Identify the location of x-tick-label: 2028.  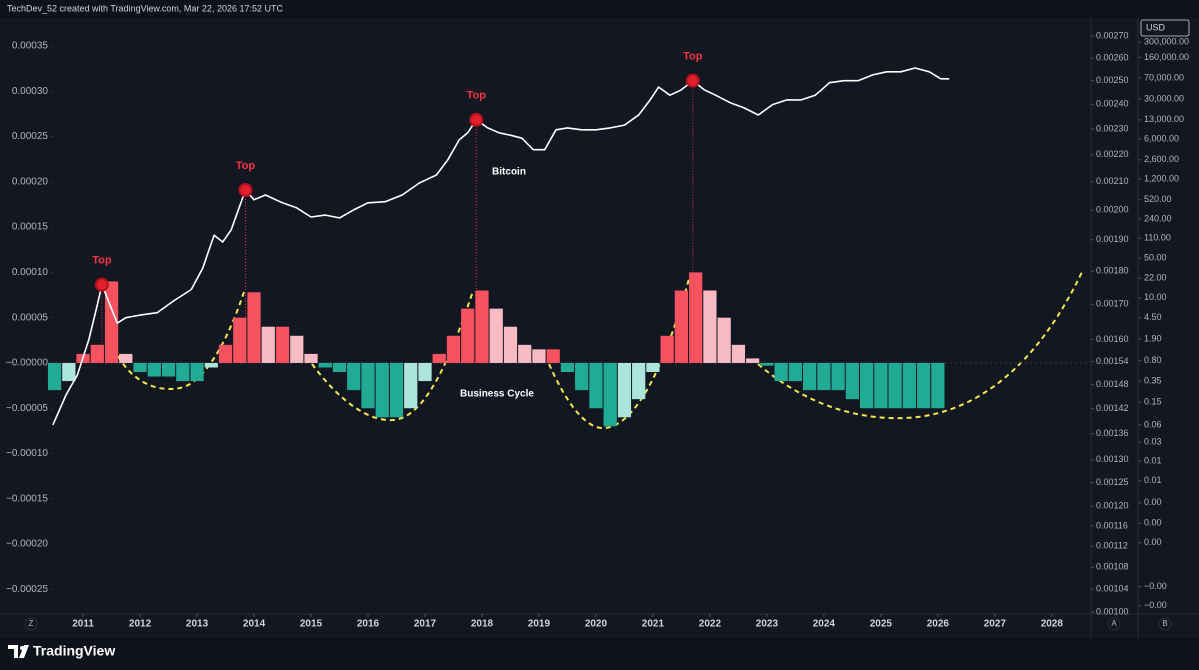
(1052, 624).